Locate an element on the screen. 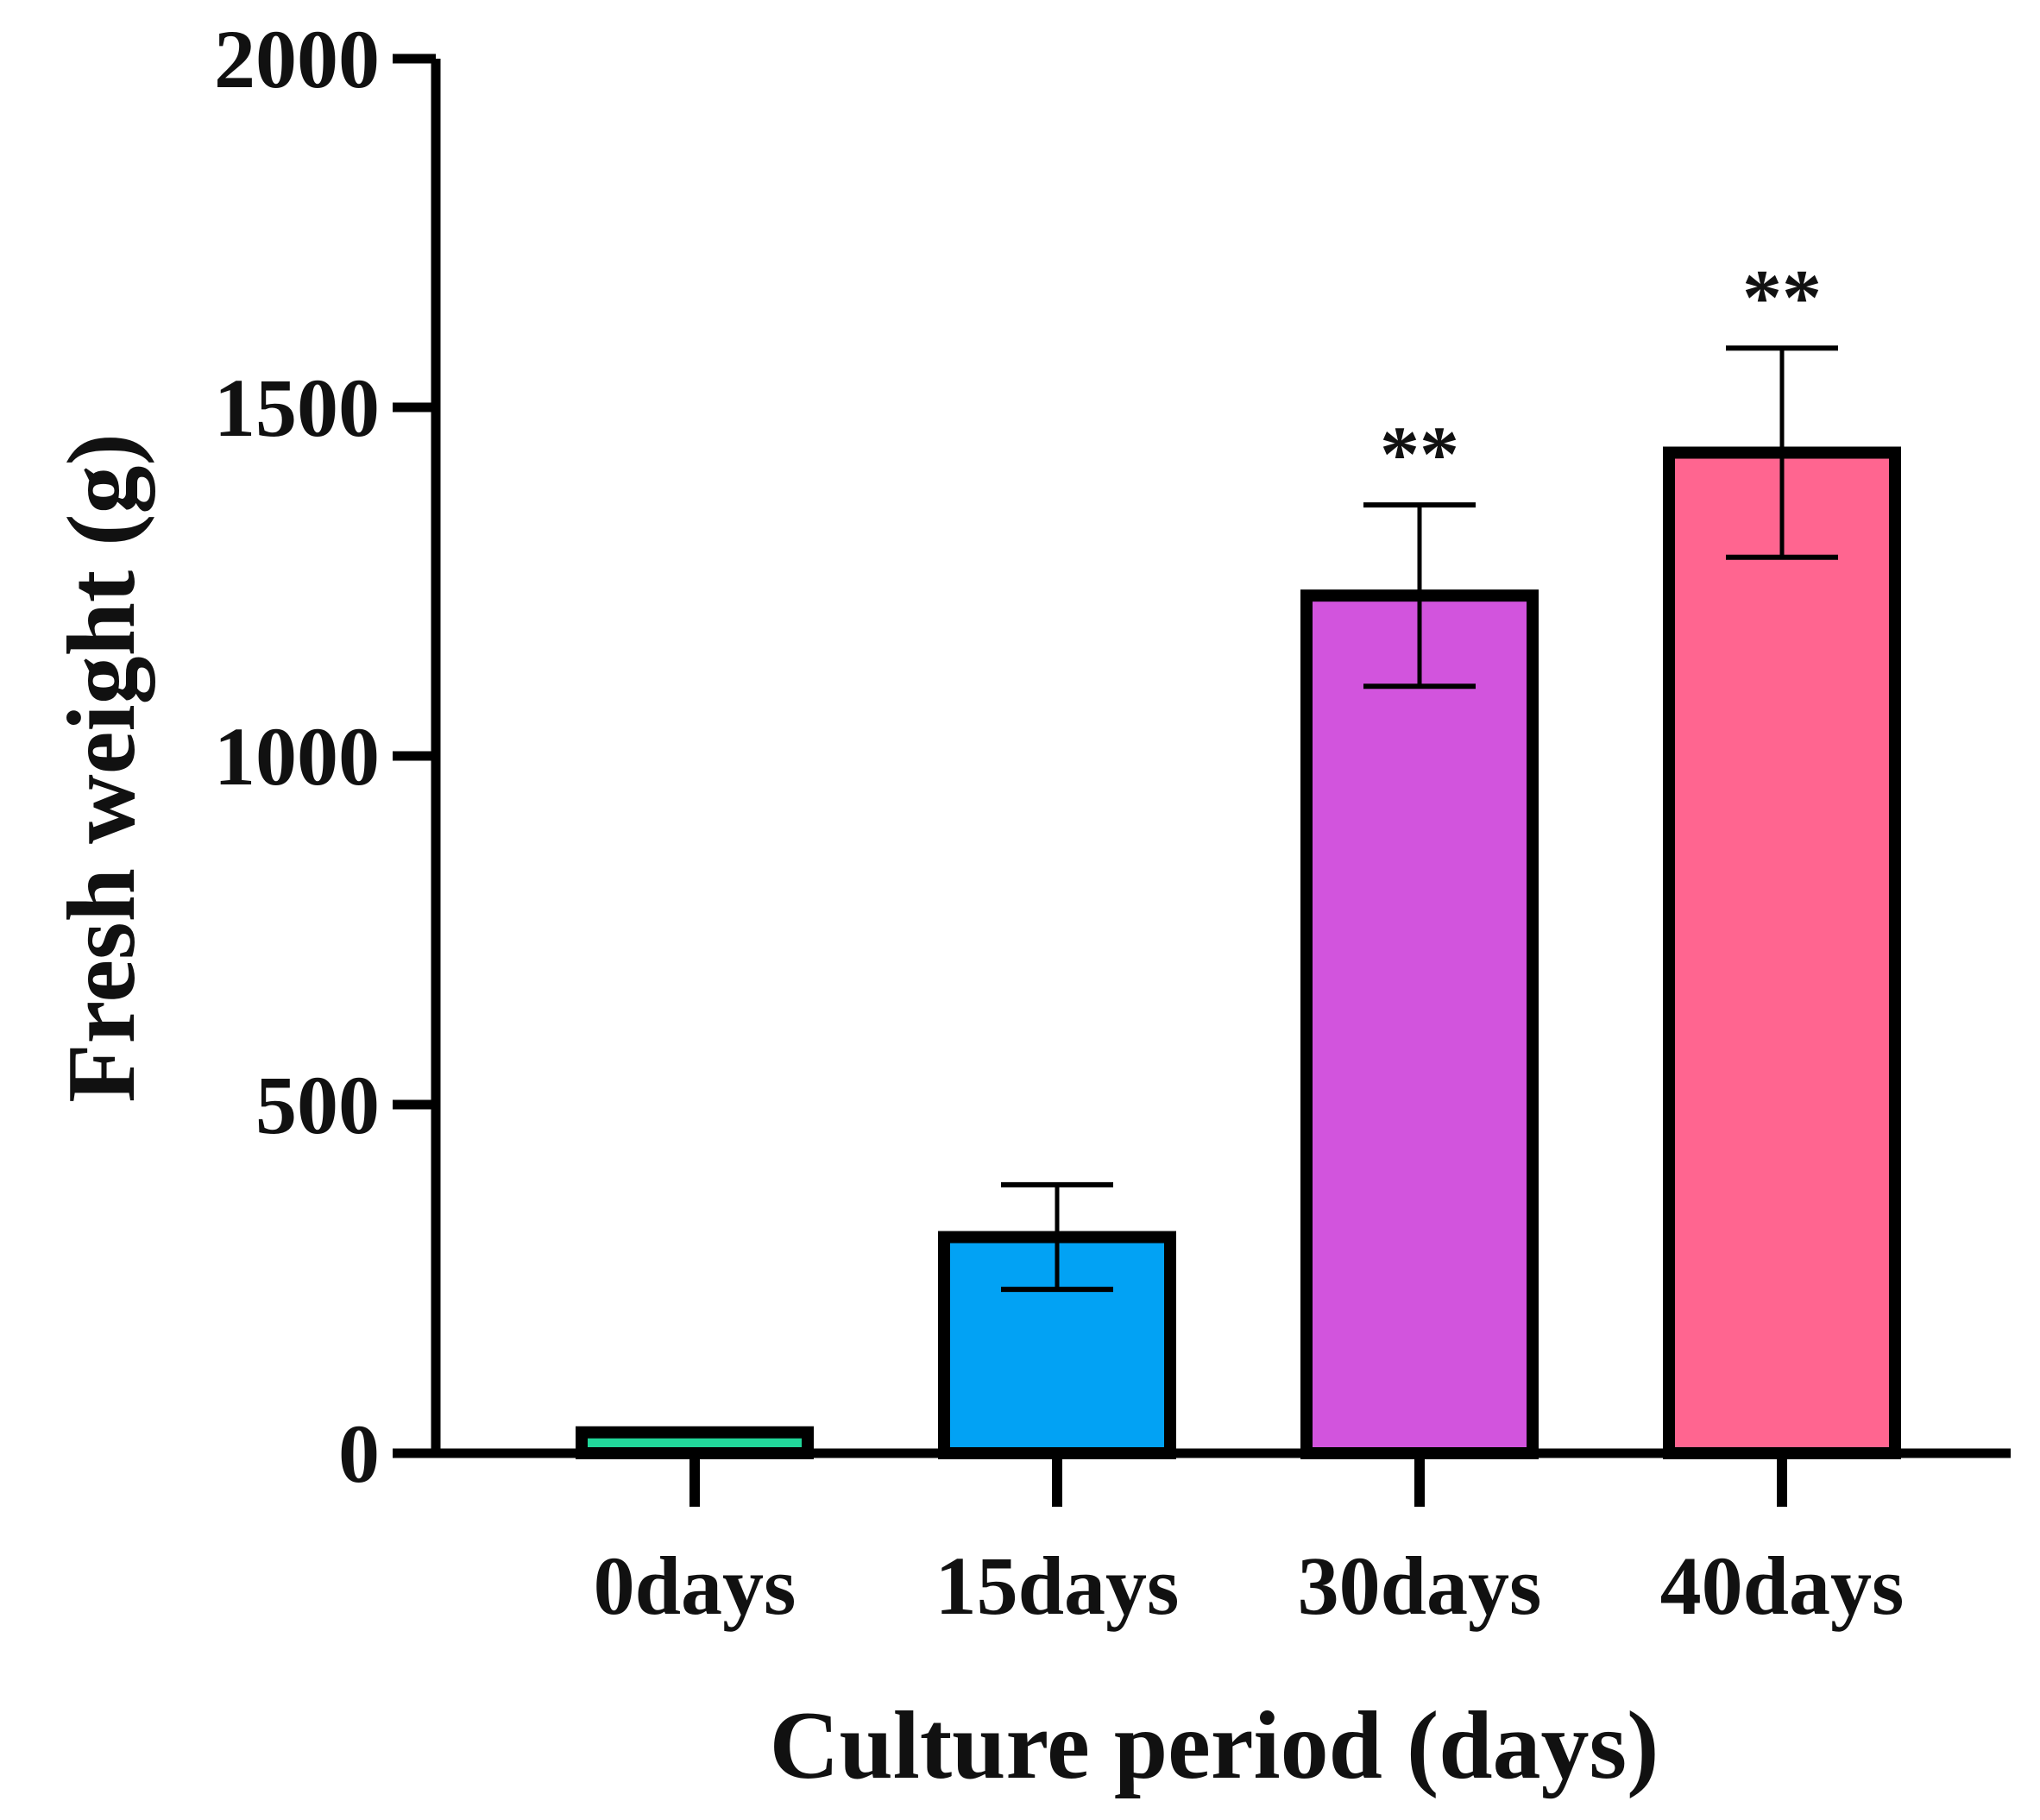 This screenshot has height=1820, width=2040. y-tick-label-1000: 1000 is located at coordinates (297, 757).